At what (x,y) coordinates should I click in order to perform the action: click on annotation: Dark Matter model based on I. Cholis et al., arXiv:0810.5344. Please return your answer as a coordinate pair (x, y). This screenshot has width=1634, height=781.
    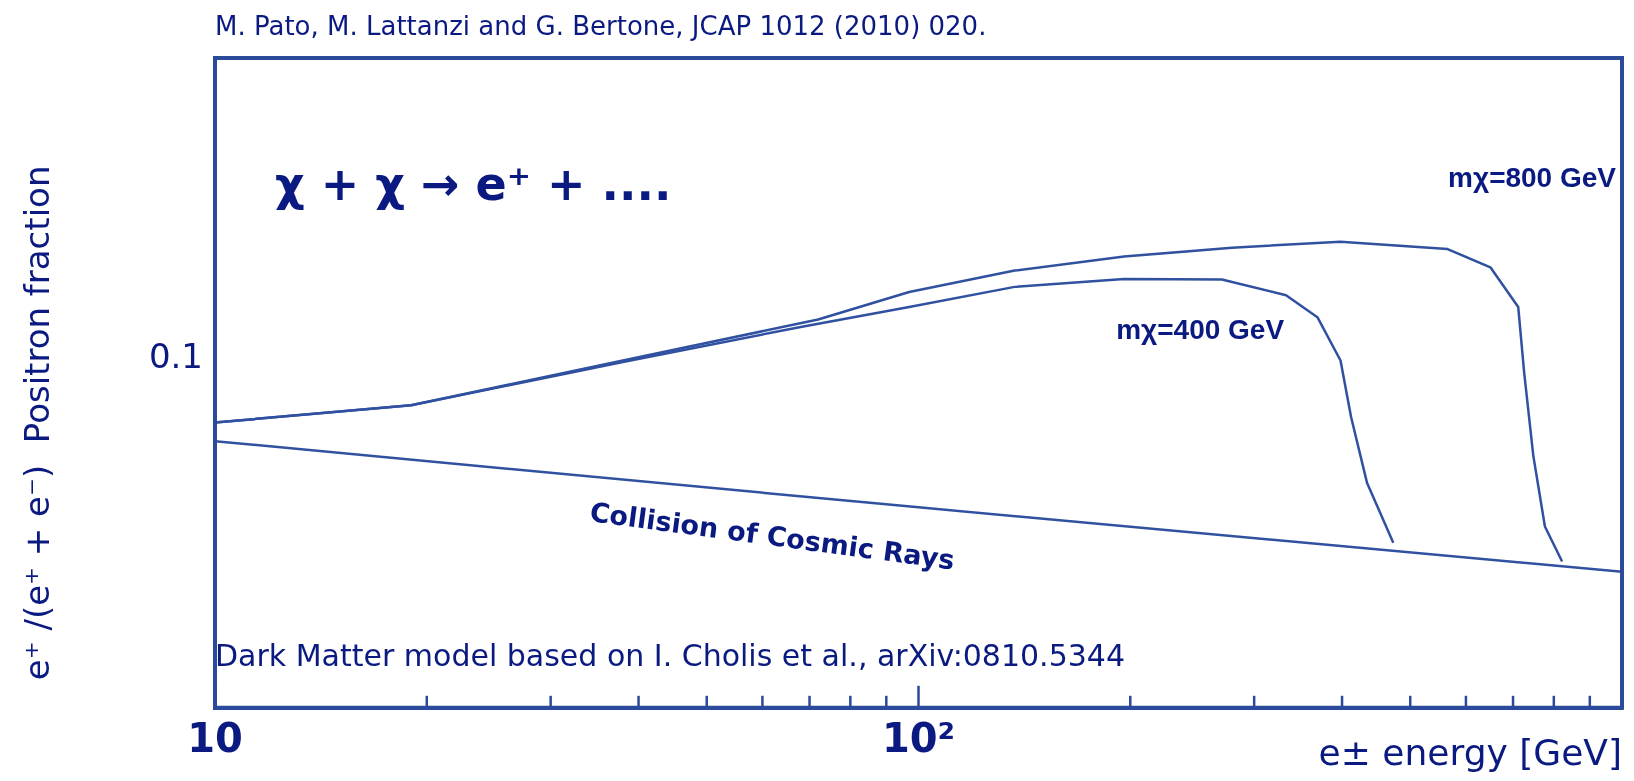
    Looking at the image, I should click on (670, 655).